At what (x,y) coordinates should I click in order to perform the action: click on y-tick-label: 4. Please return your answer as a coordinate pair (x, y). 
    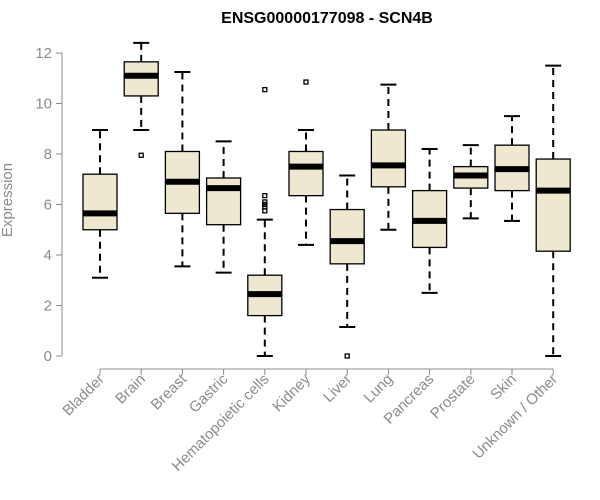
    Looking at the image, I should click on (48, 255).